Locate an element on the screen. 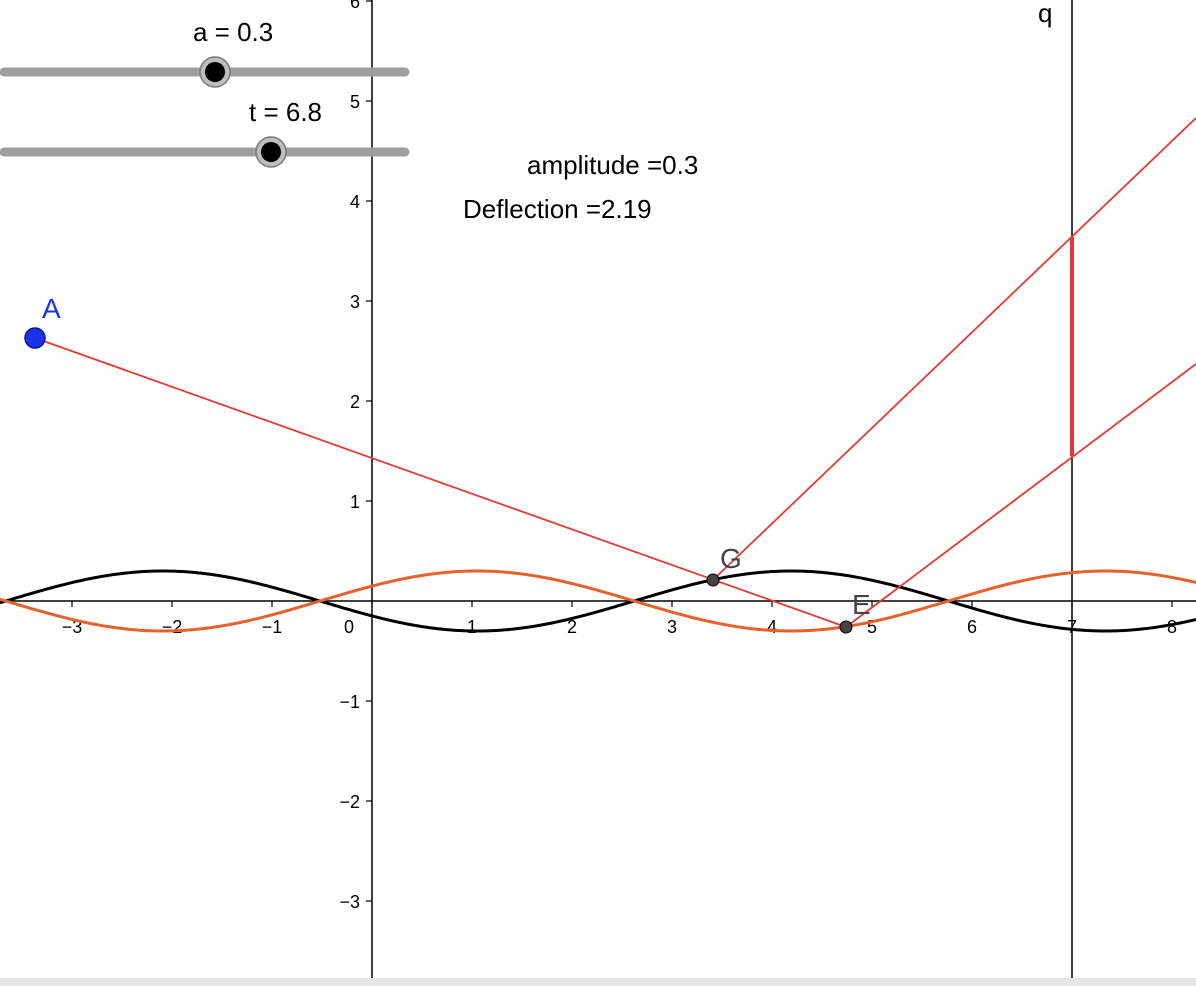 The image size is (1196, 986). point-g-label: G is located at coordinates (731, 558).